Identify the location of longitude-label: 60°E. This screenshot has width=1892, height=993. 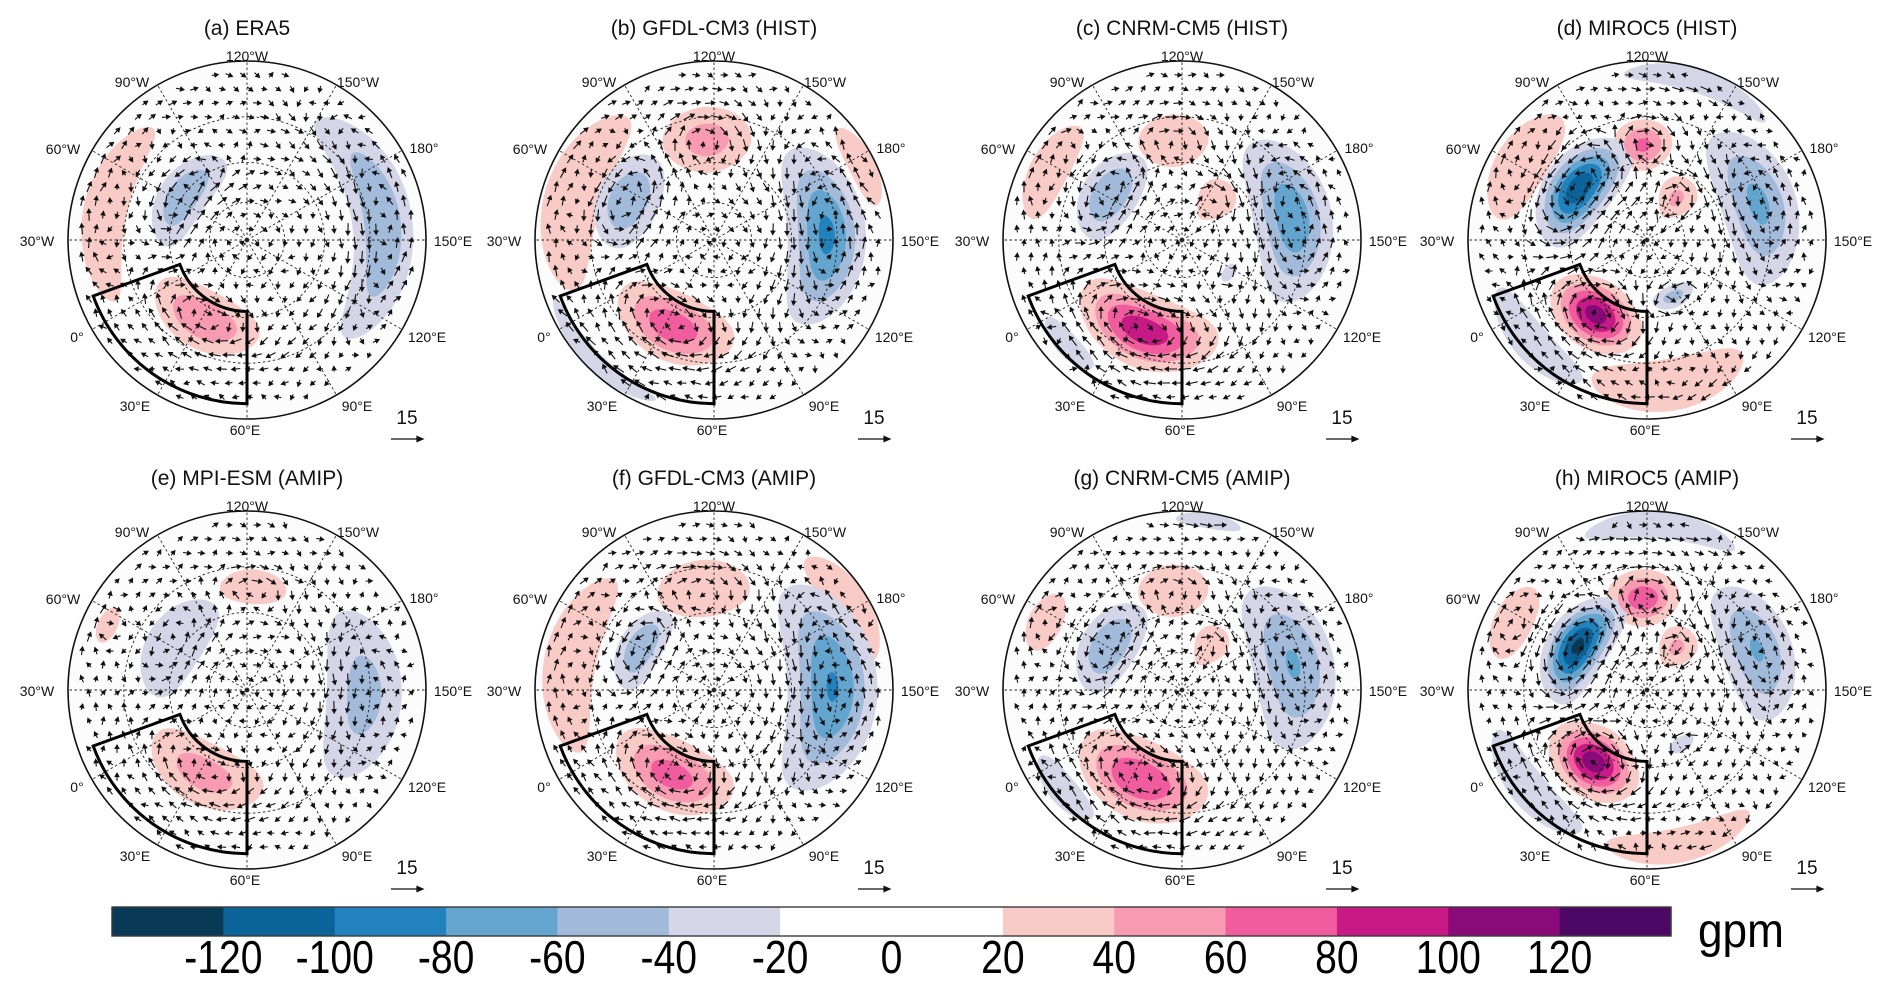
(712, 430).